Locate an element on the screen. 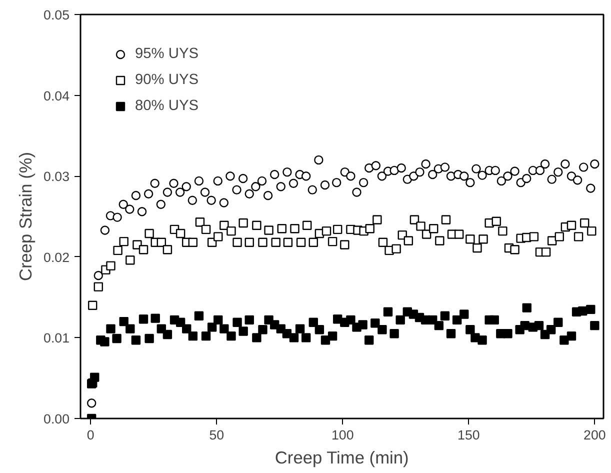 The width and height of the screenshot is (611, 473). legend-label: 90% UYS is located at coordinates (167, 80).